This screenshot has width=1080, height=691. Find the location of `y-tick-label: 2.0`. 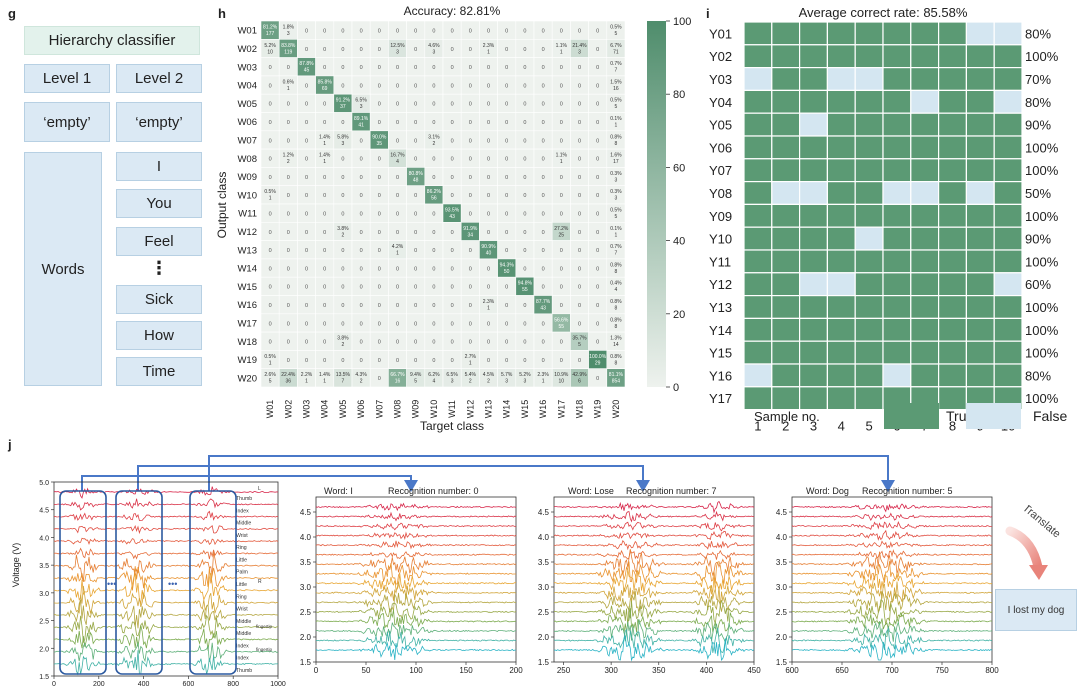

y-tick-label: 2.0 is located at coordinates (544, 637).